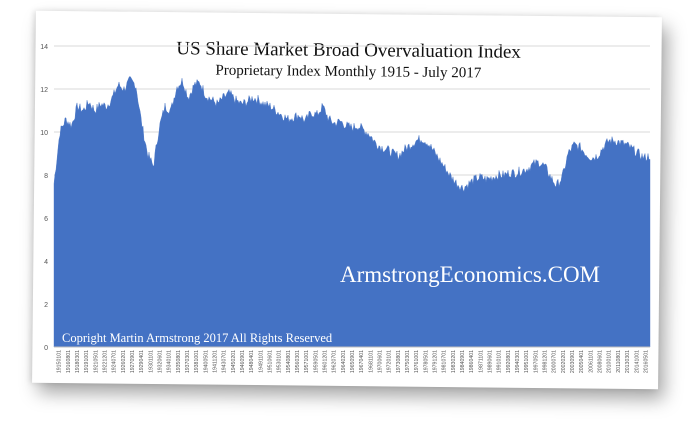 The height and width of the screenshot is (424, 698). What do you see at coordinates (142, 361) in the screenshot?
I see `x-tick-label: 19290401` at bounding box center [142, 361].